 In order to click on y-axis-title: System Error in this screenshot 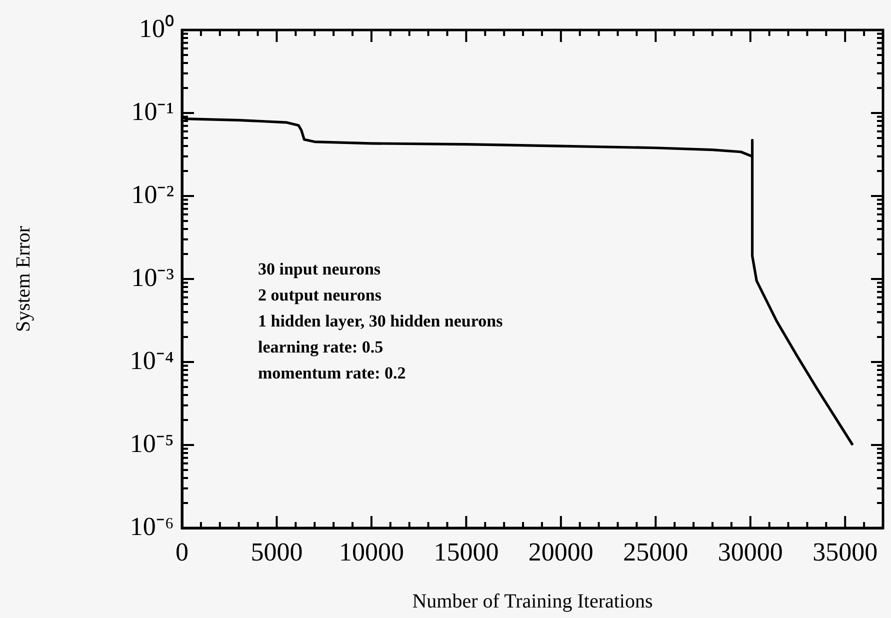, I will do `click(23, 279)`.